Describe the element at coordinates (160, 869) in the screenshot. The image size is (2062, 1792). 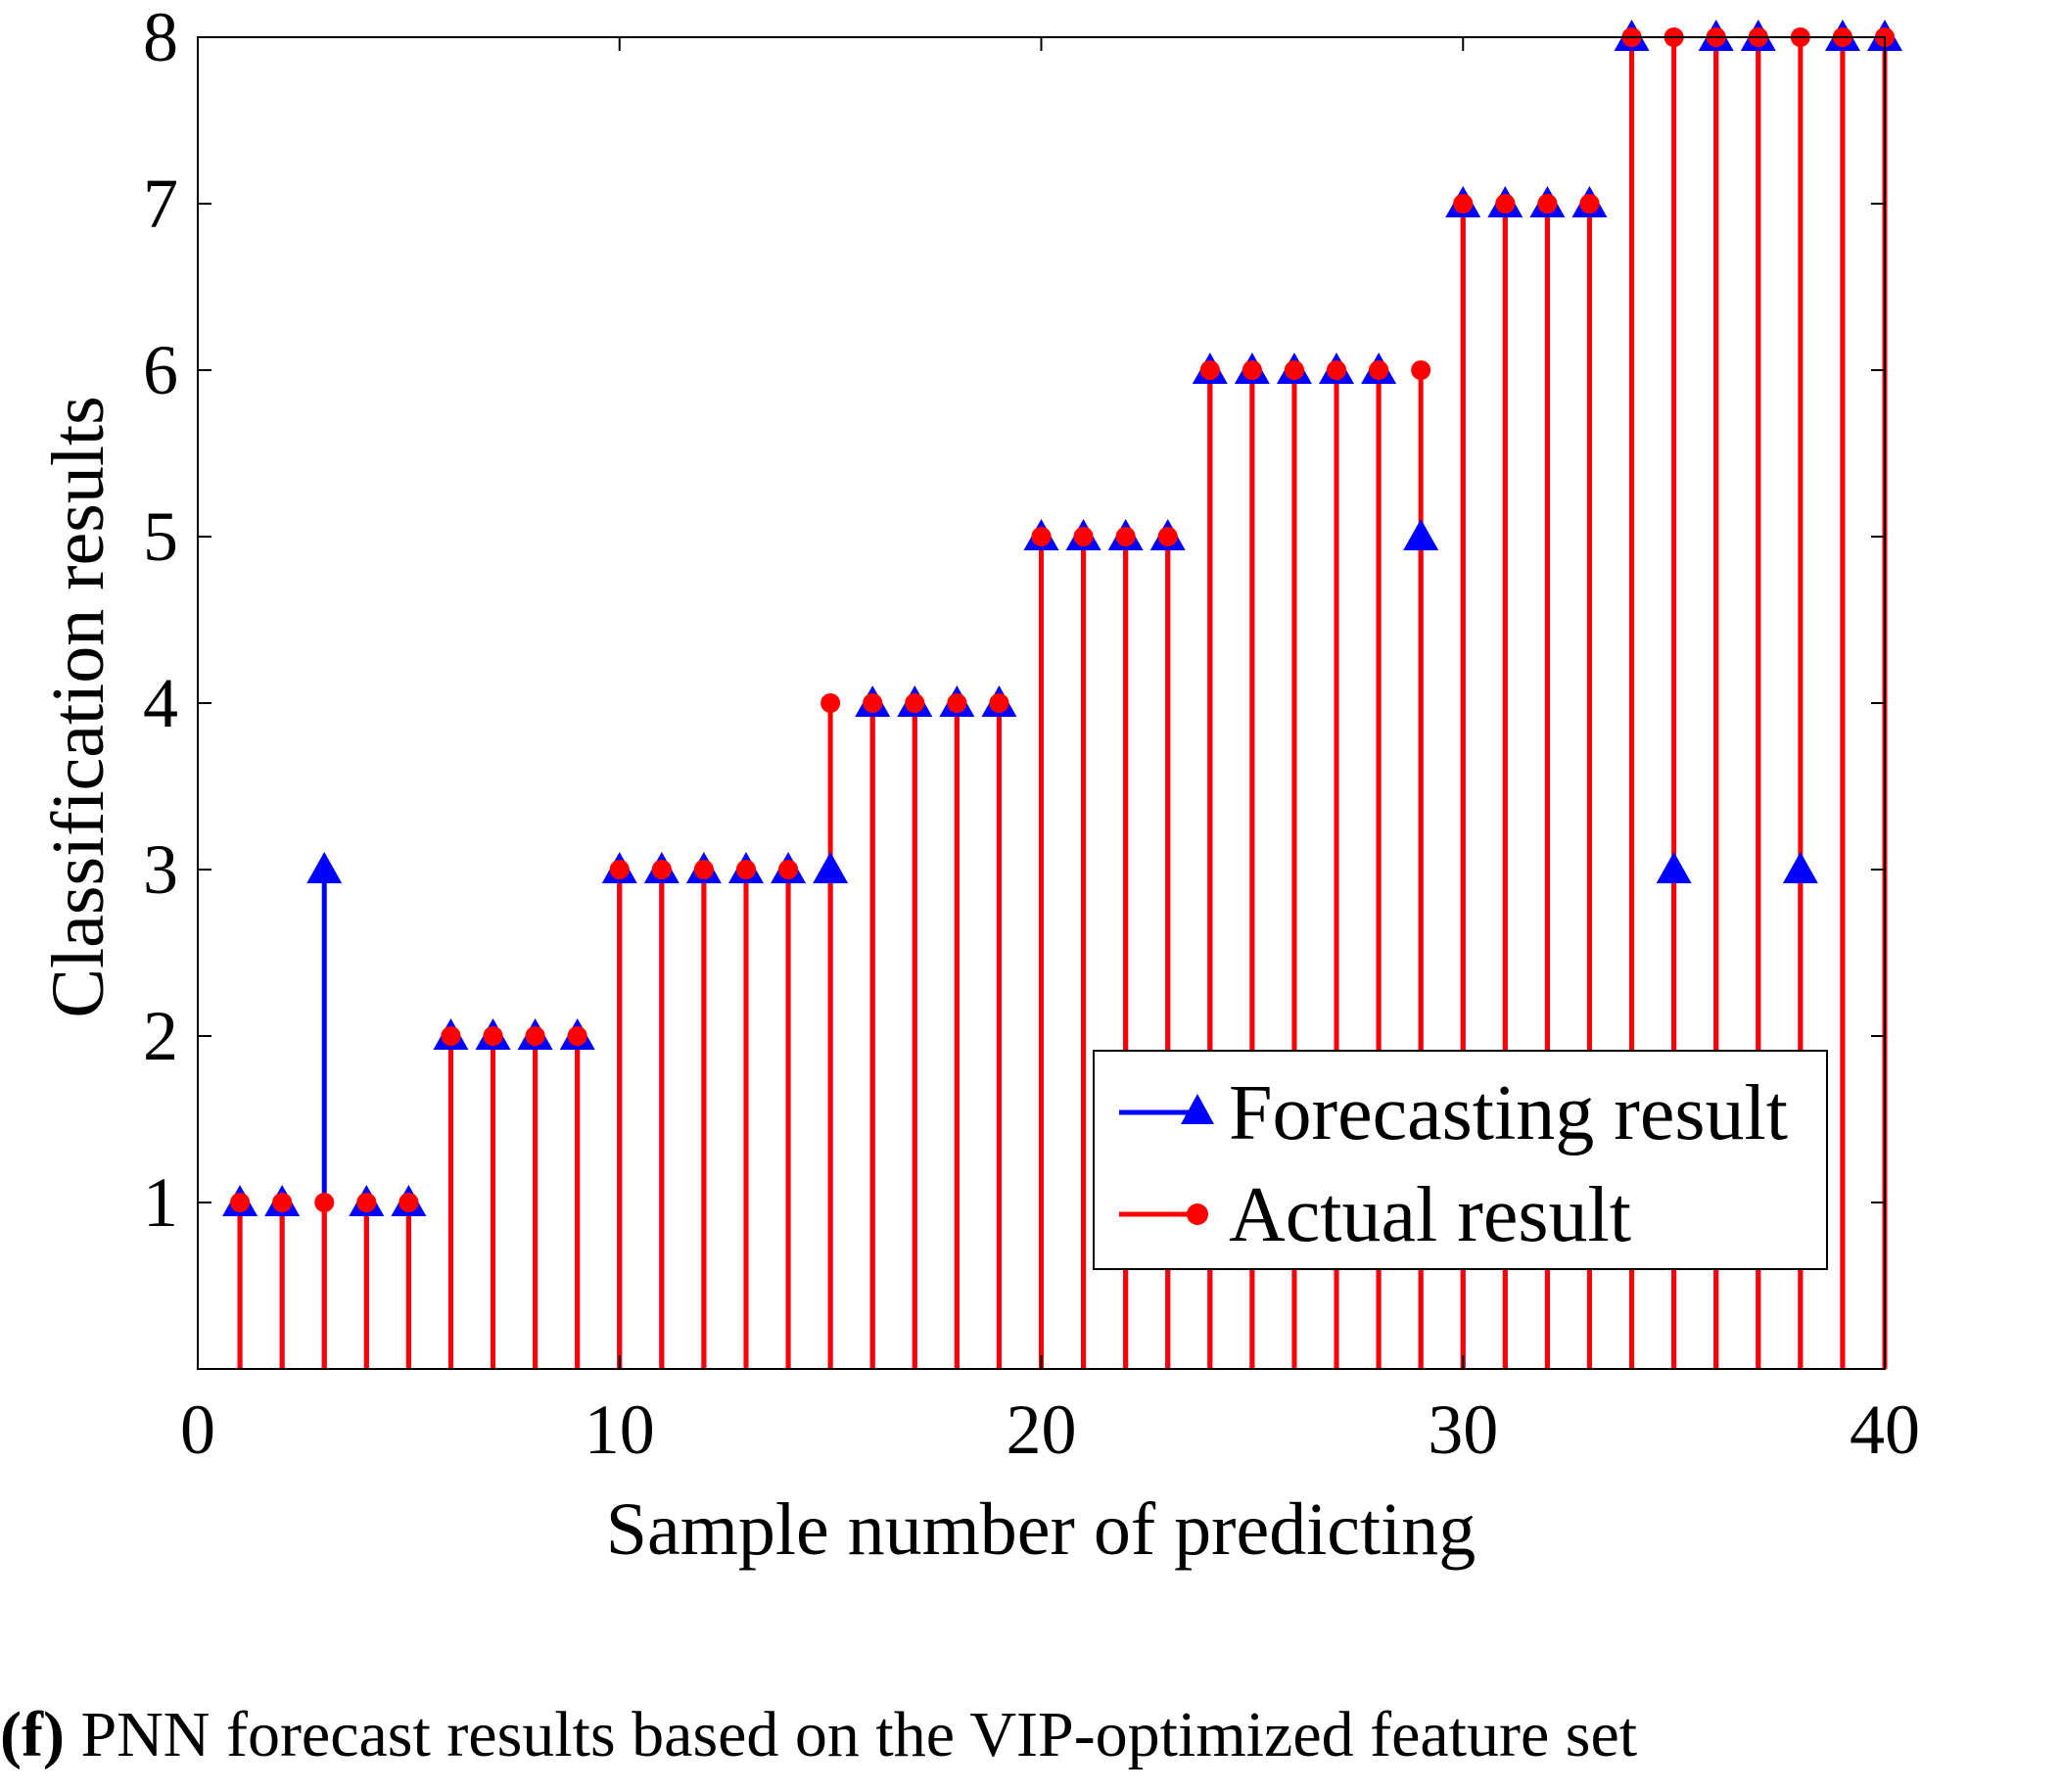
I see `y-tick-label: 3` at that location.